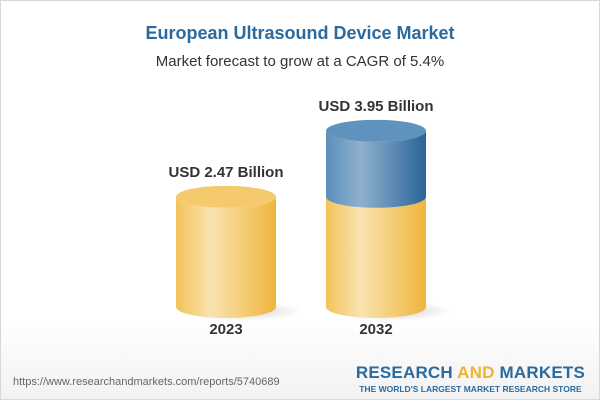 This screenshot has height=401, width=600. Describe the element at coordinates (226, 196) in the screenshot. I see `cylinder-top-2023` at that location.